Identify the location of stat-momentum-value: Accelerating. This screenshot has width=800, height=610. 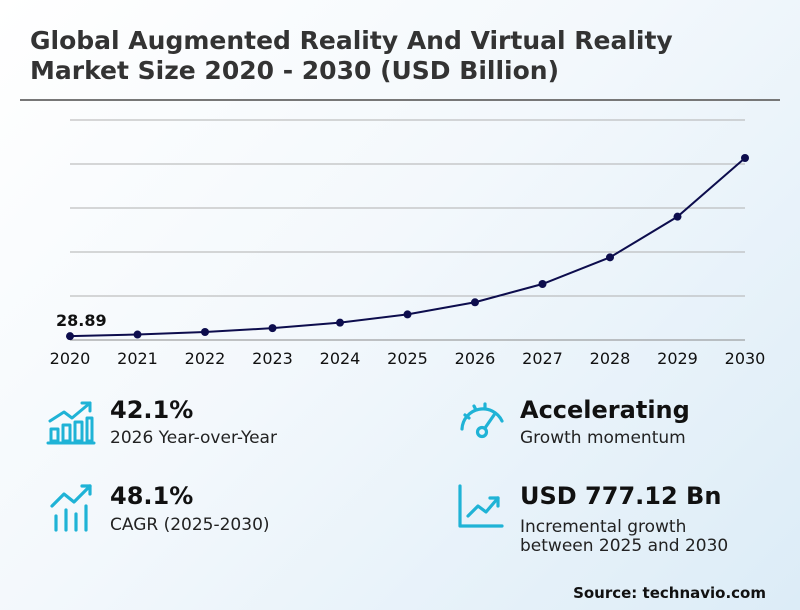
(605, 410).